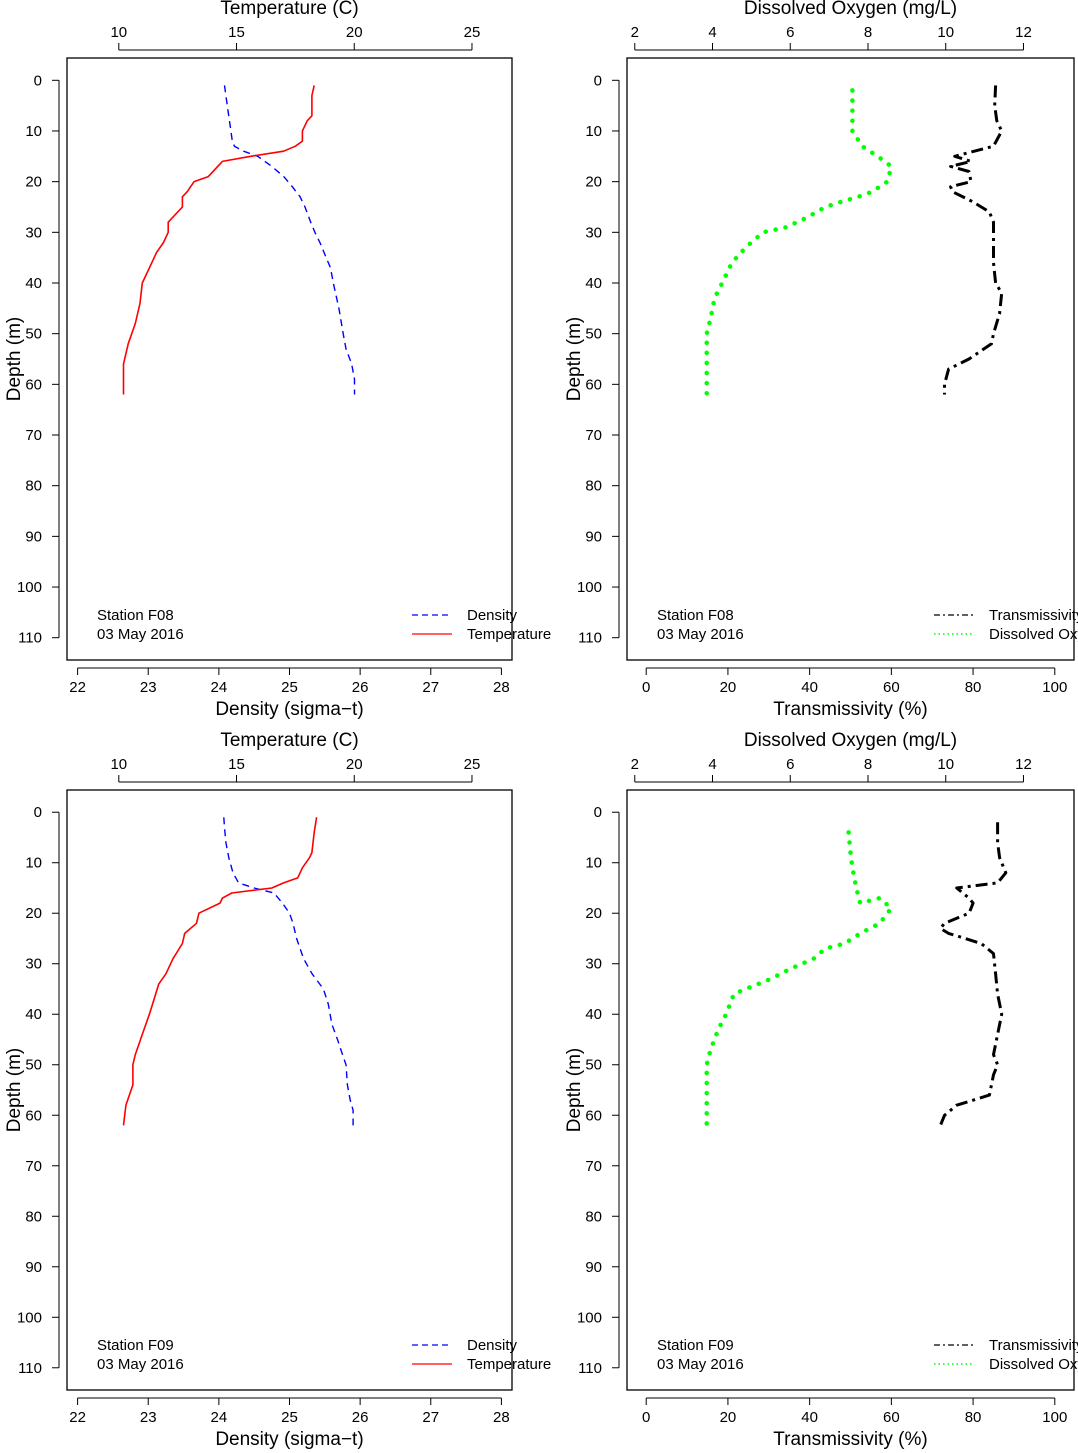 The image size is (1078, 1453). Describe the element at coordinates (695, 615) in the screenshot. I see `station-label: Station F08` at that location.